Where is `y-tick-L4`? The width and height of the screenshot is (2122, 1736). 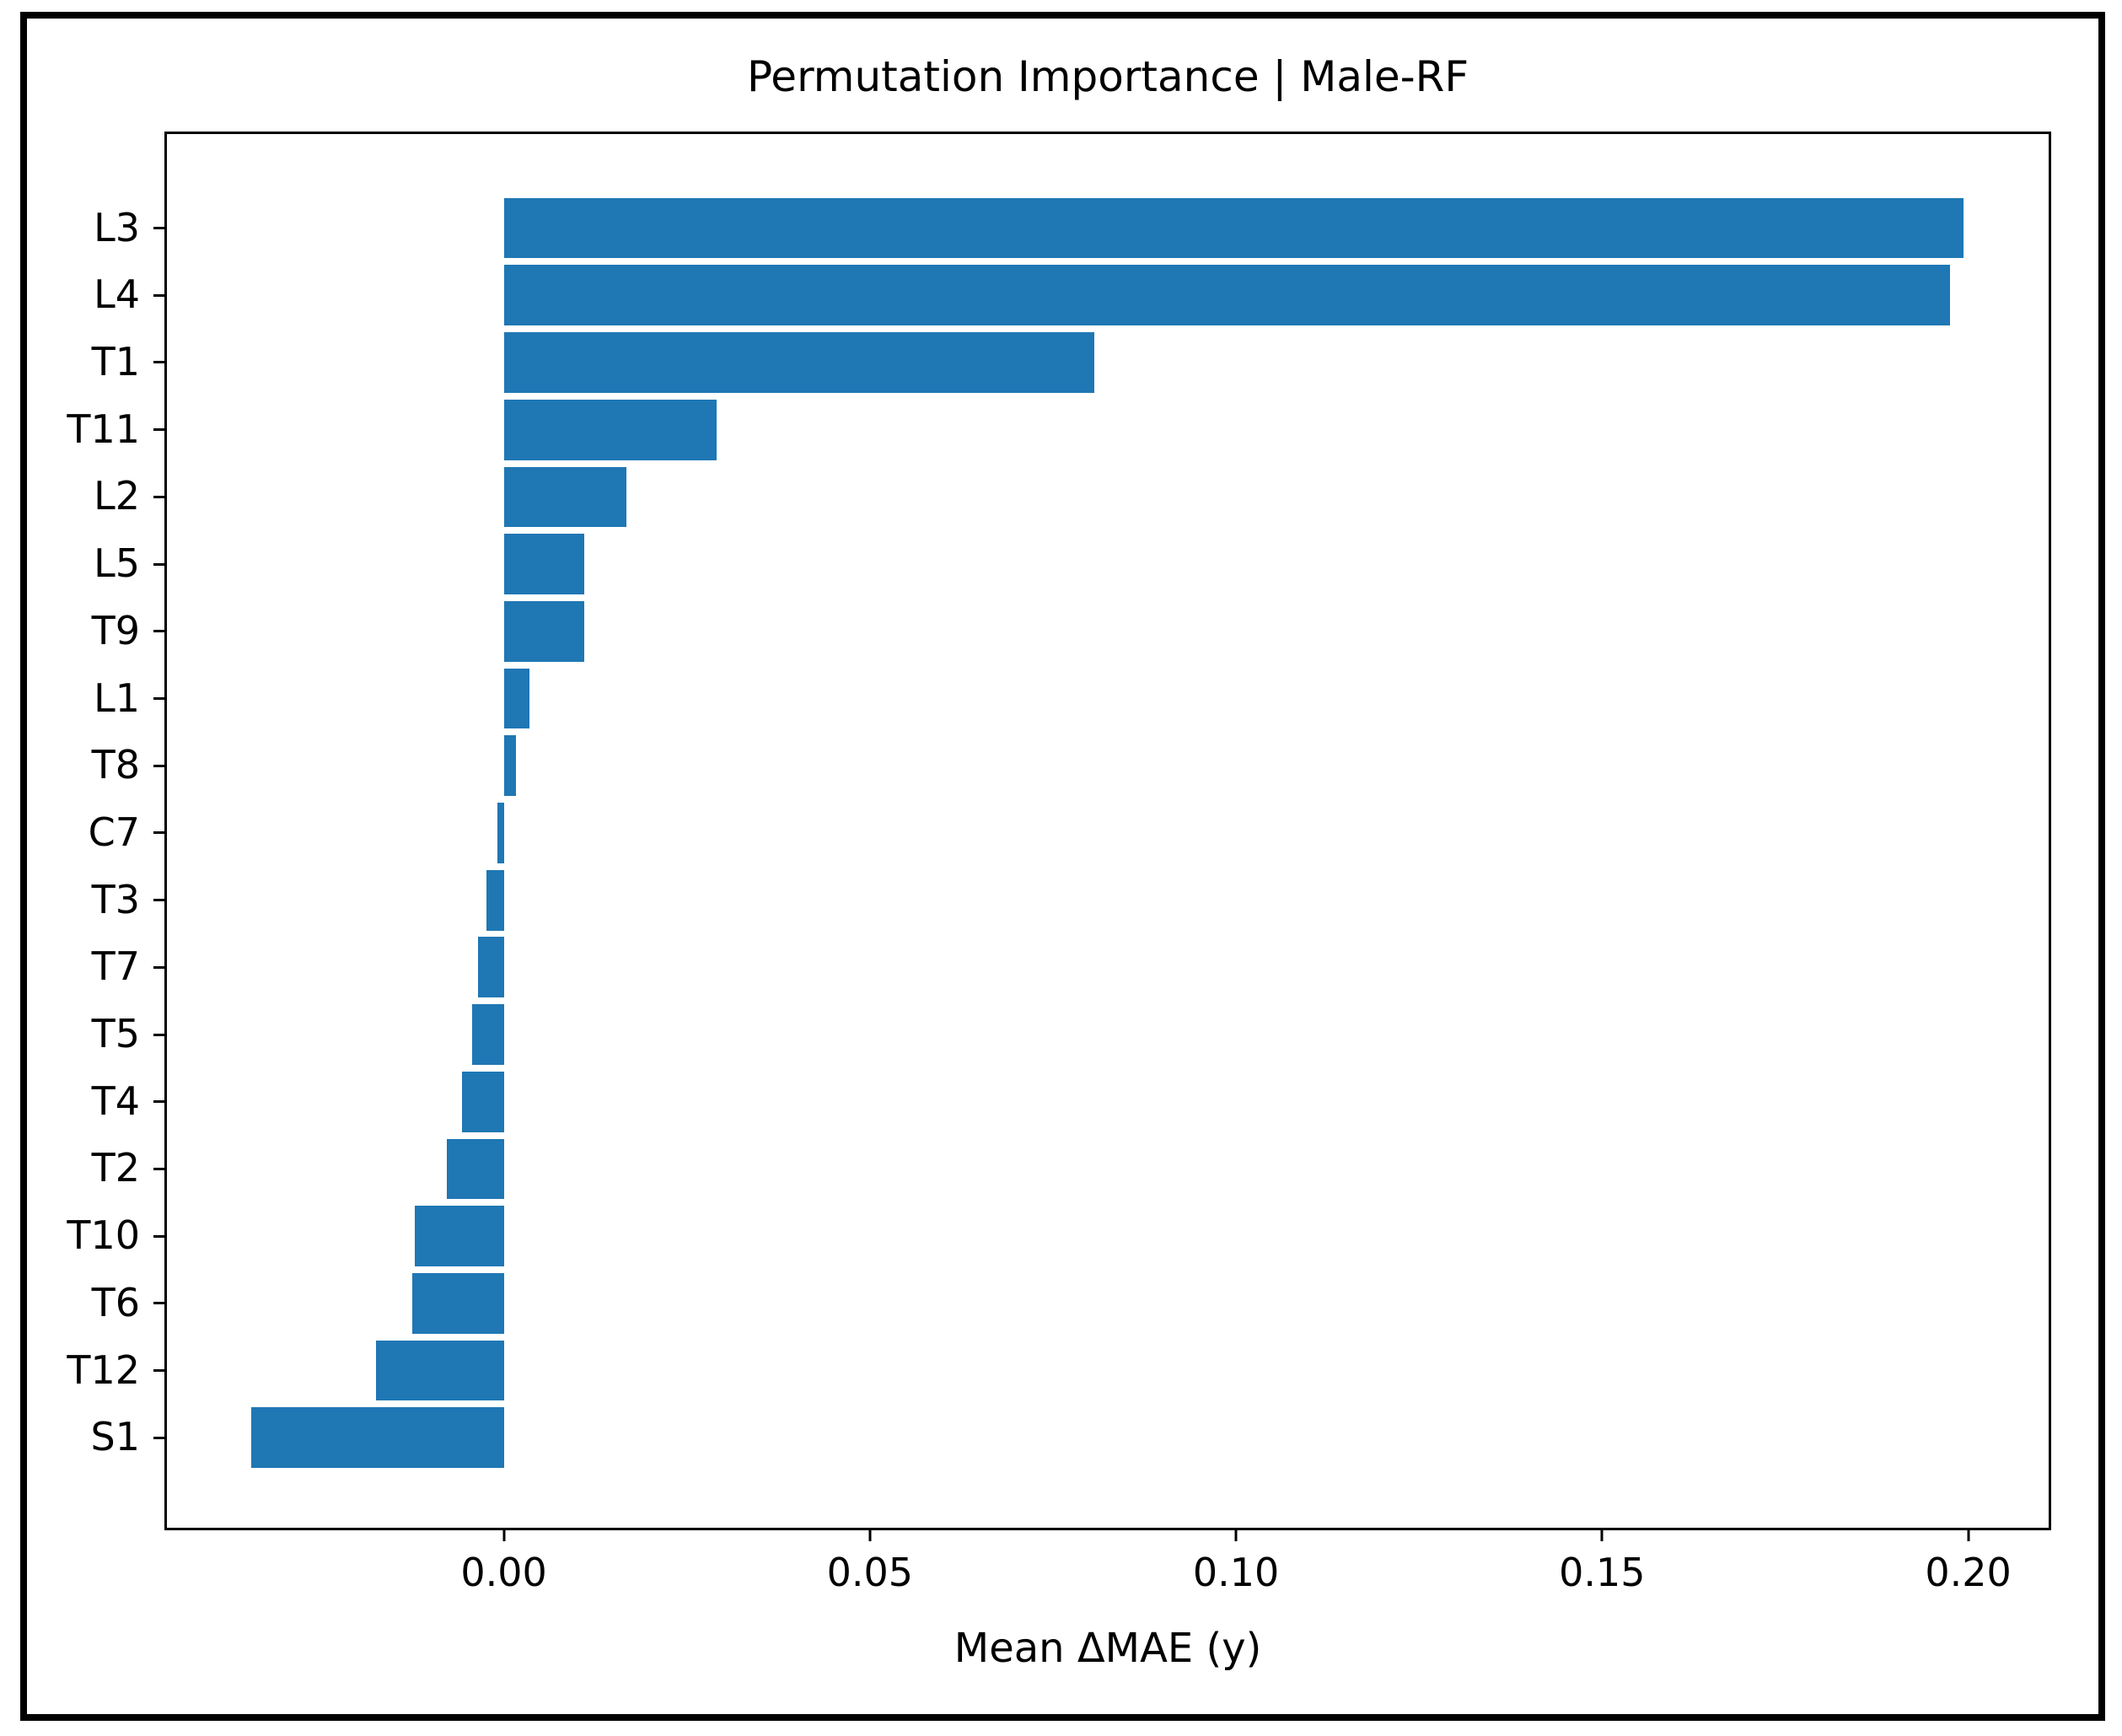
y-tick-L4 is located at coordinates (160, 295).